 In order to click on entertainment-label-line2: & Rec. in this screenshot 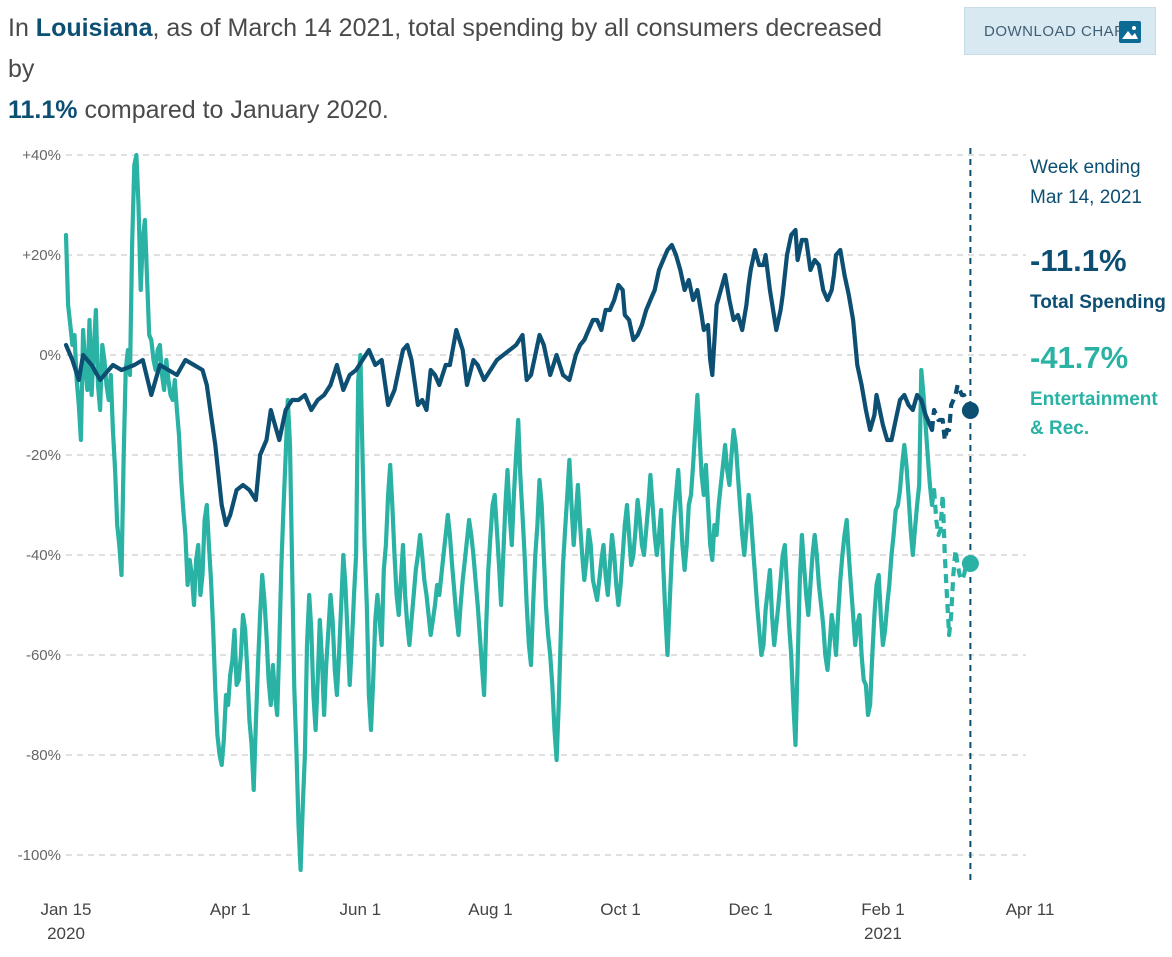, I will do `click(1060, 428)`.